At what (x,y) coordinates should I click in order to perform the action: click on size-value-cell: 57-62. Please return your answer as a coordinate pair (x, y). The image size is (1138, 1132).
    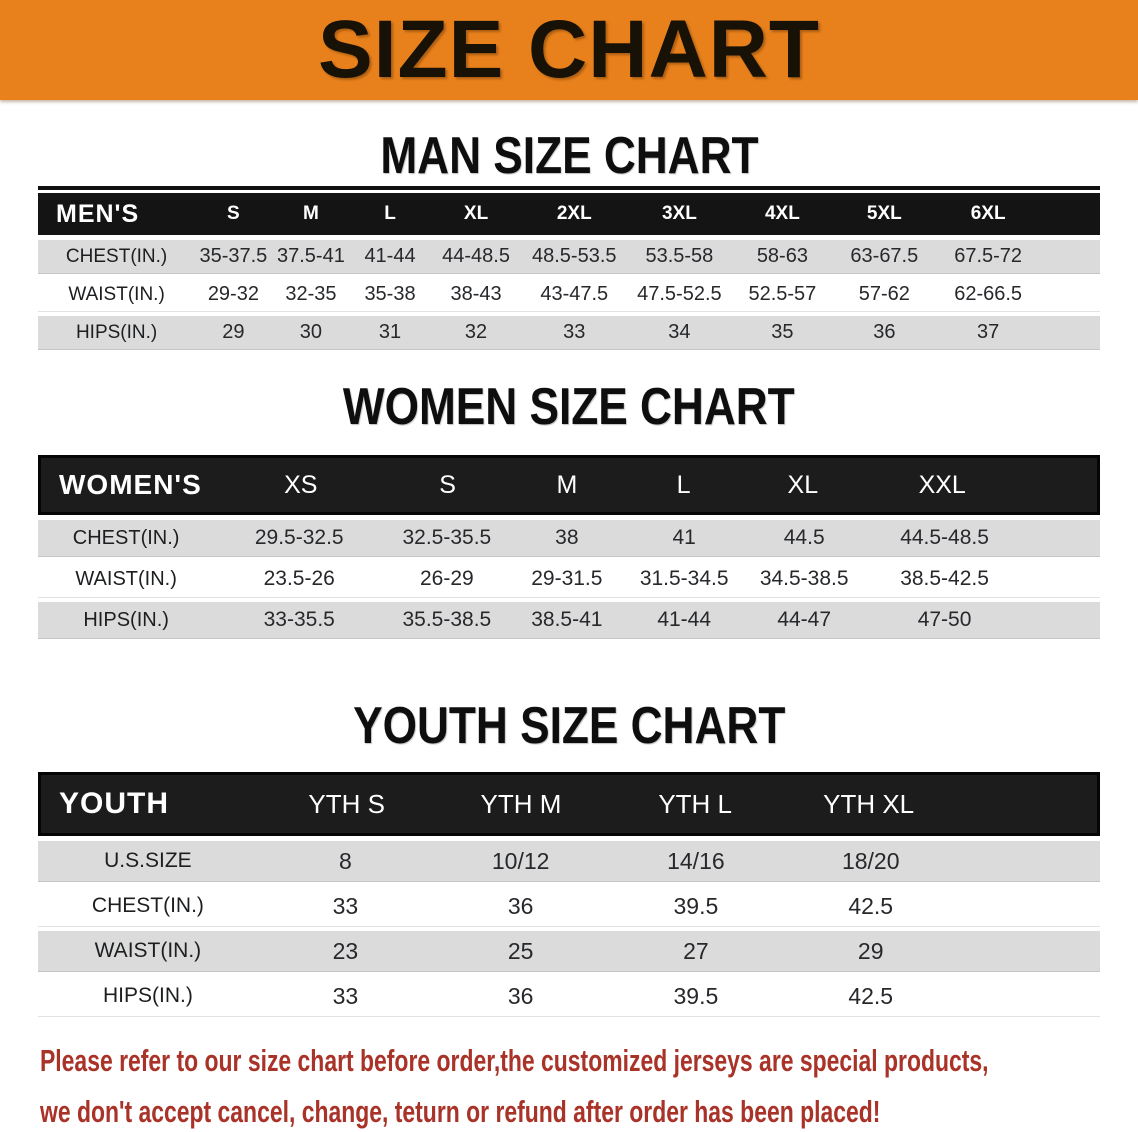
    Looking at the image, I should click on (884, 294).